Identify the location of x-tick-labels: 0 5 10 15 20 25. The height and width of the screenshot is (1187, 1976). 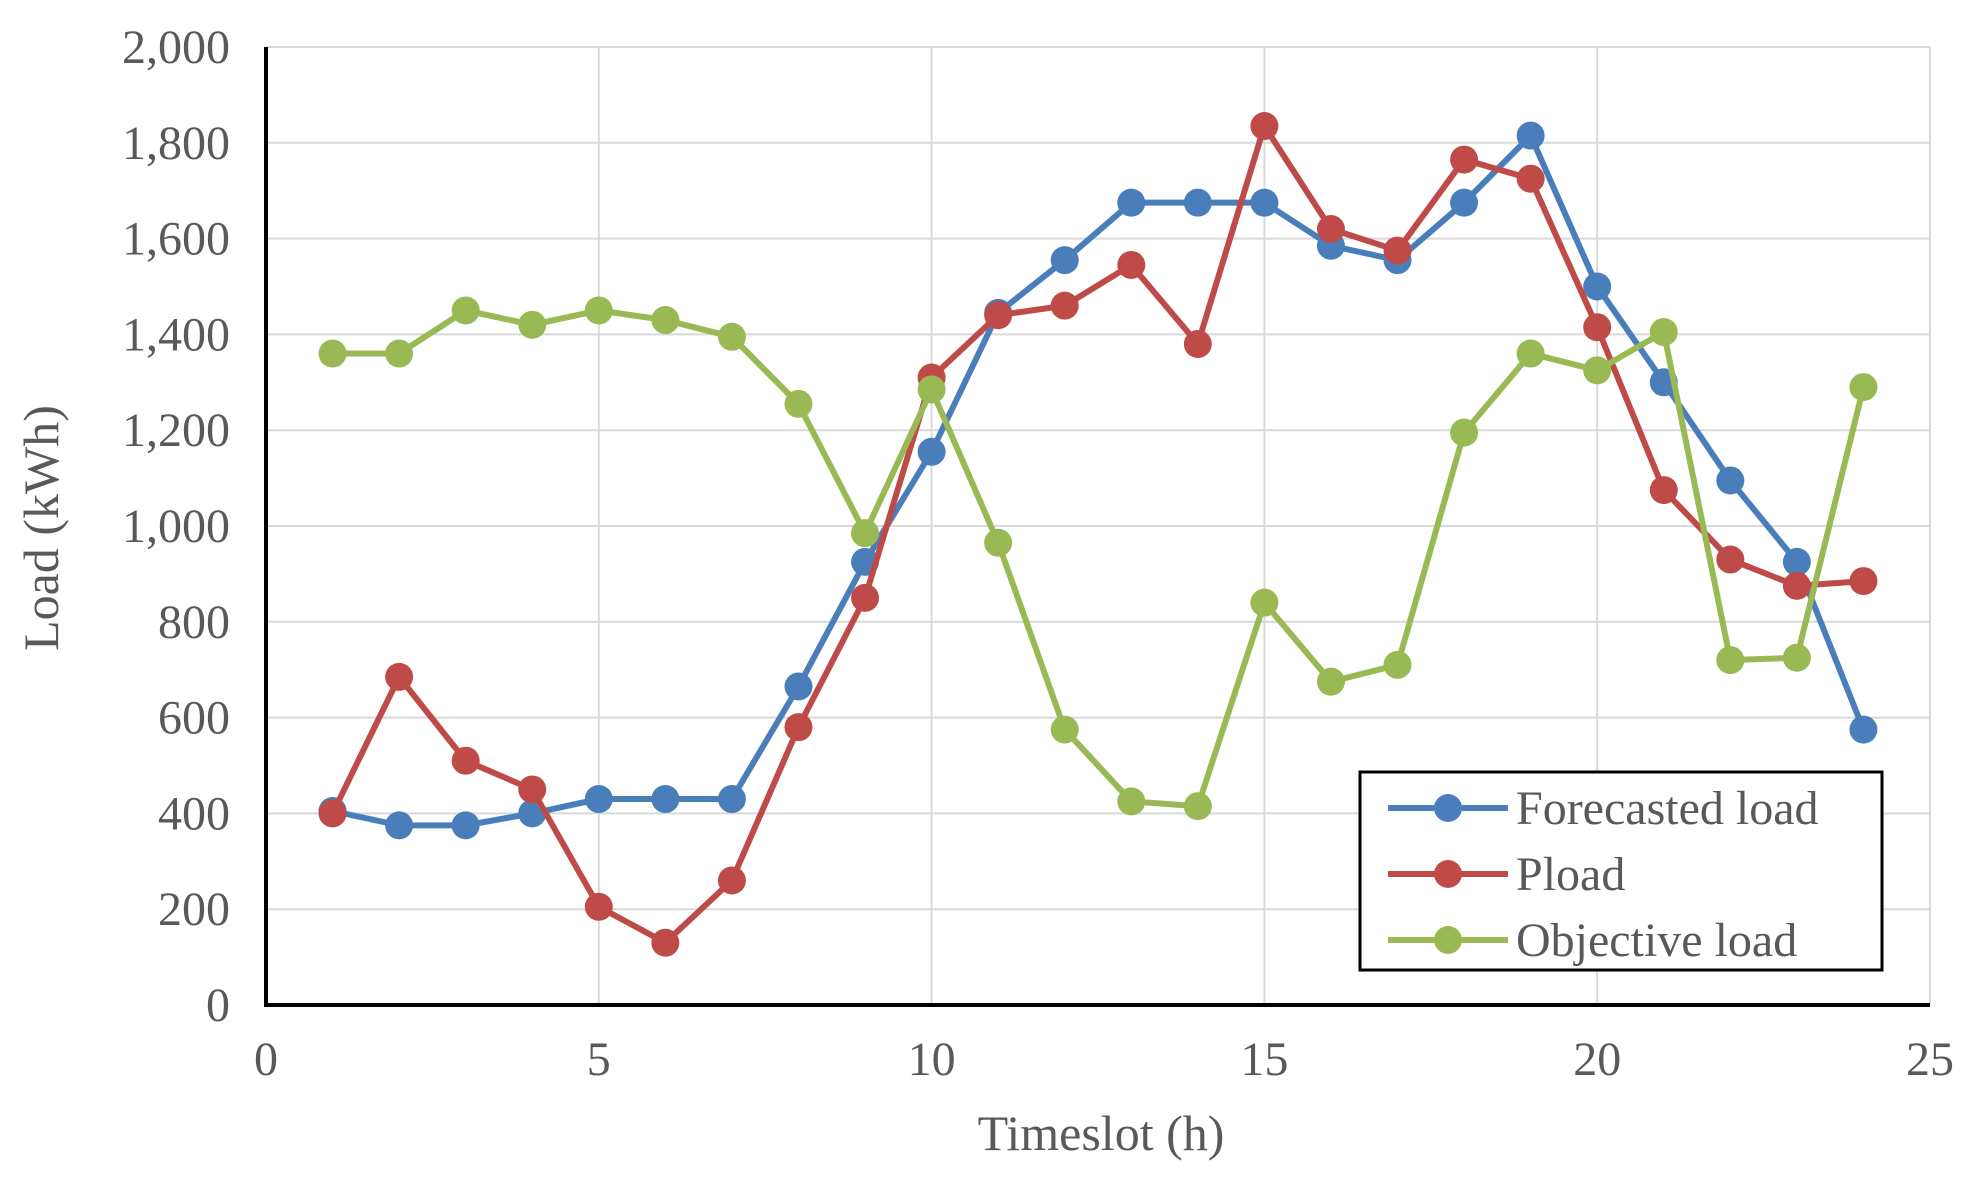
(1104, 1059).